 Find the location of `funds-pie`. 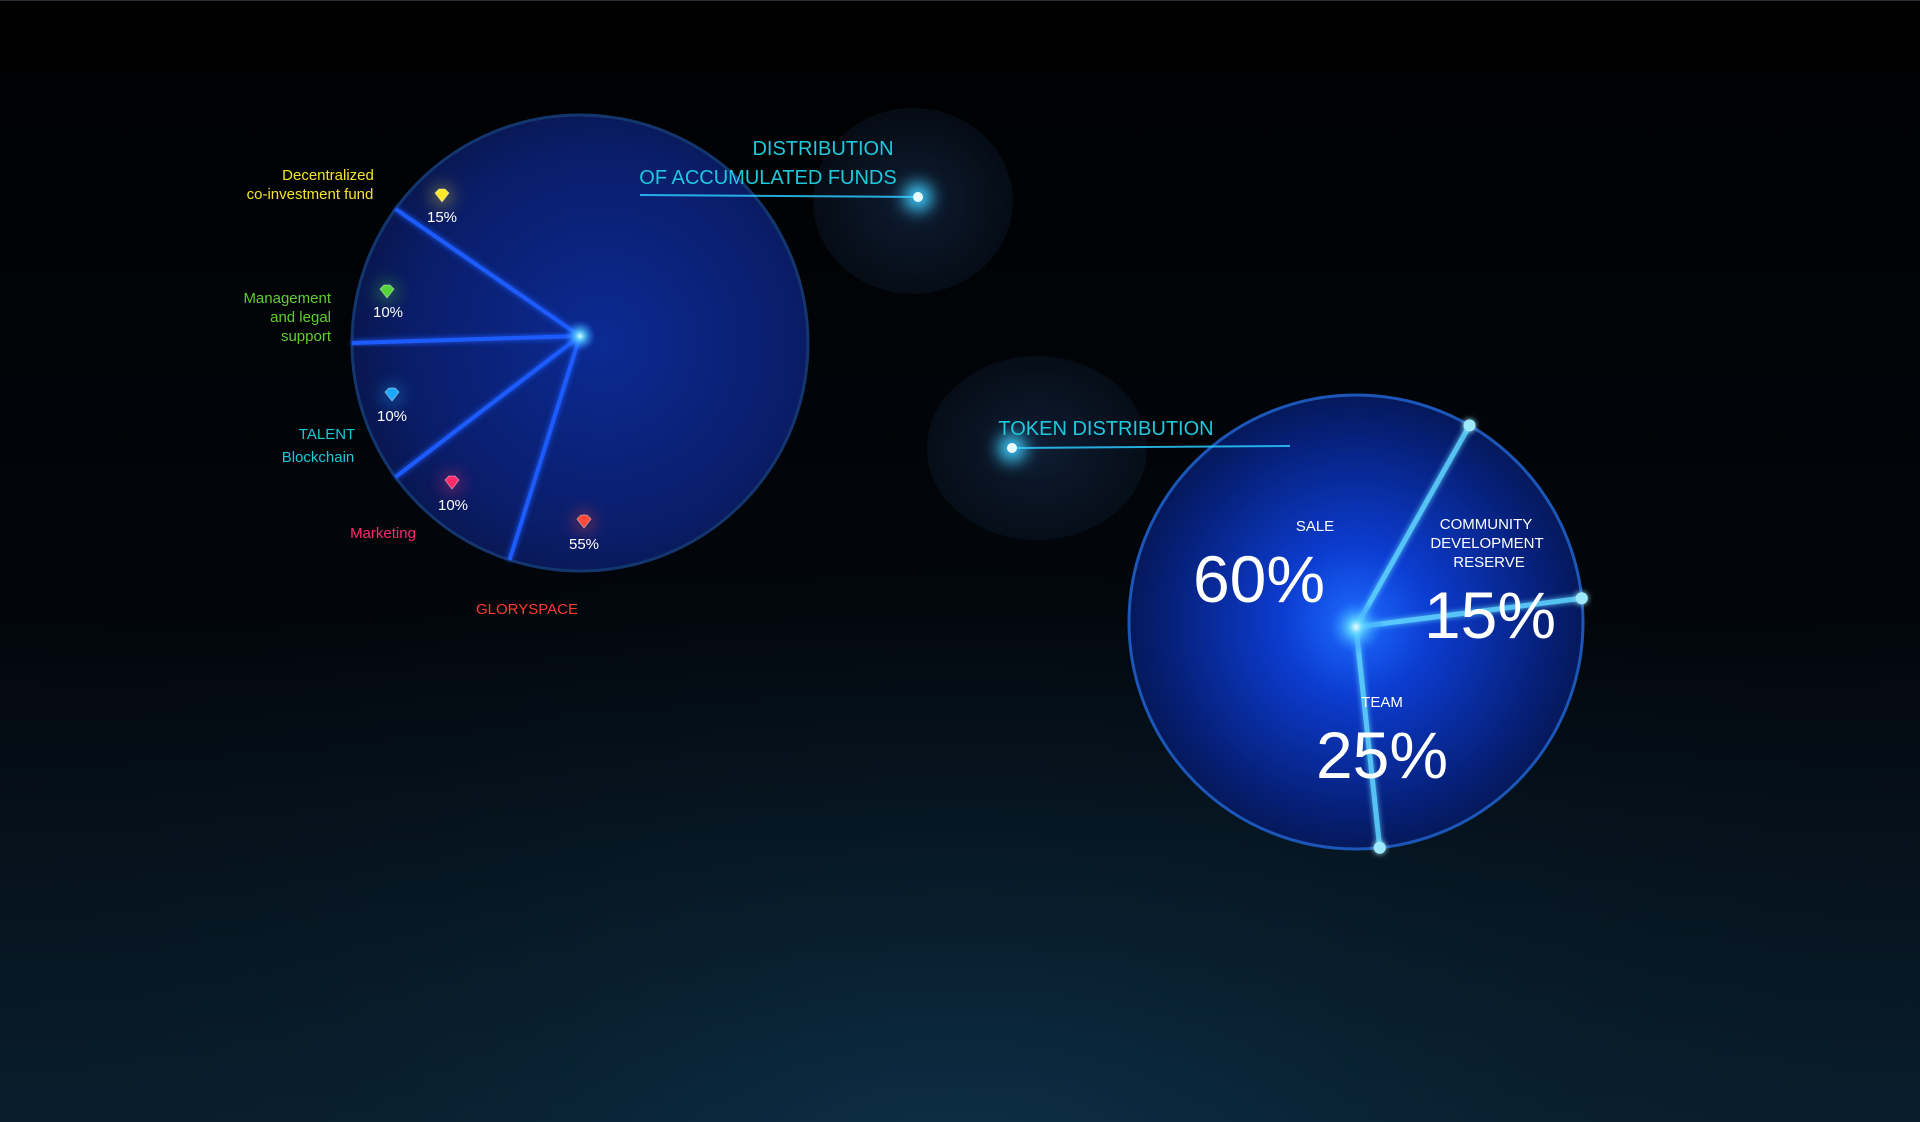

funds-pie is located at coordinates (641, 343).